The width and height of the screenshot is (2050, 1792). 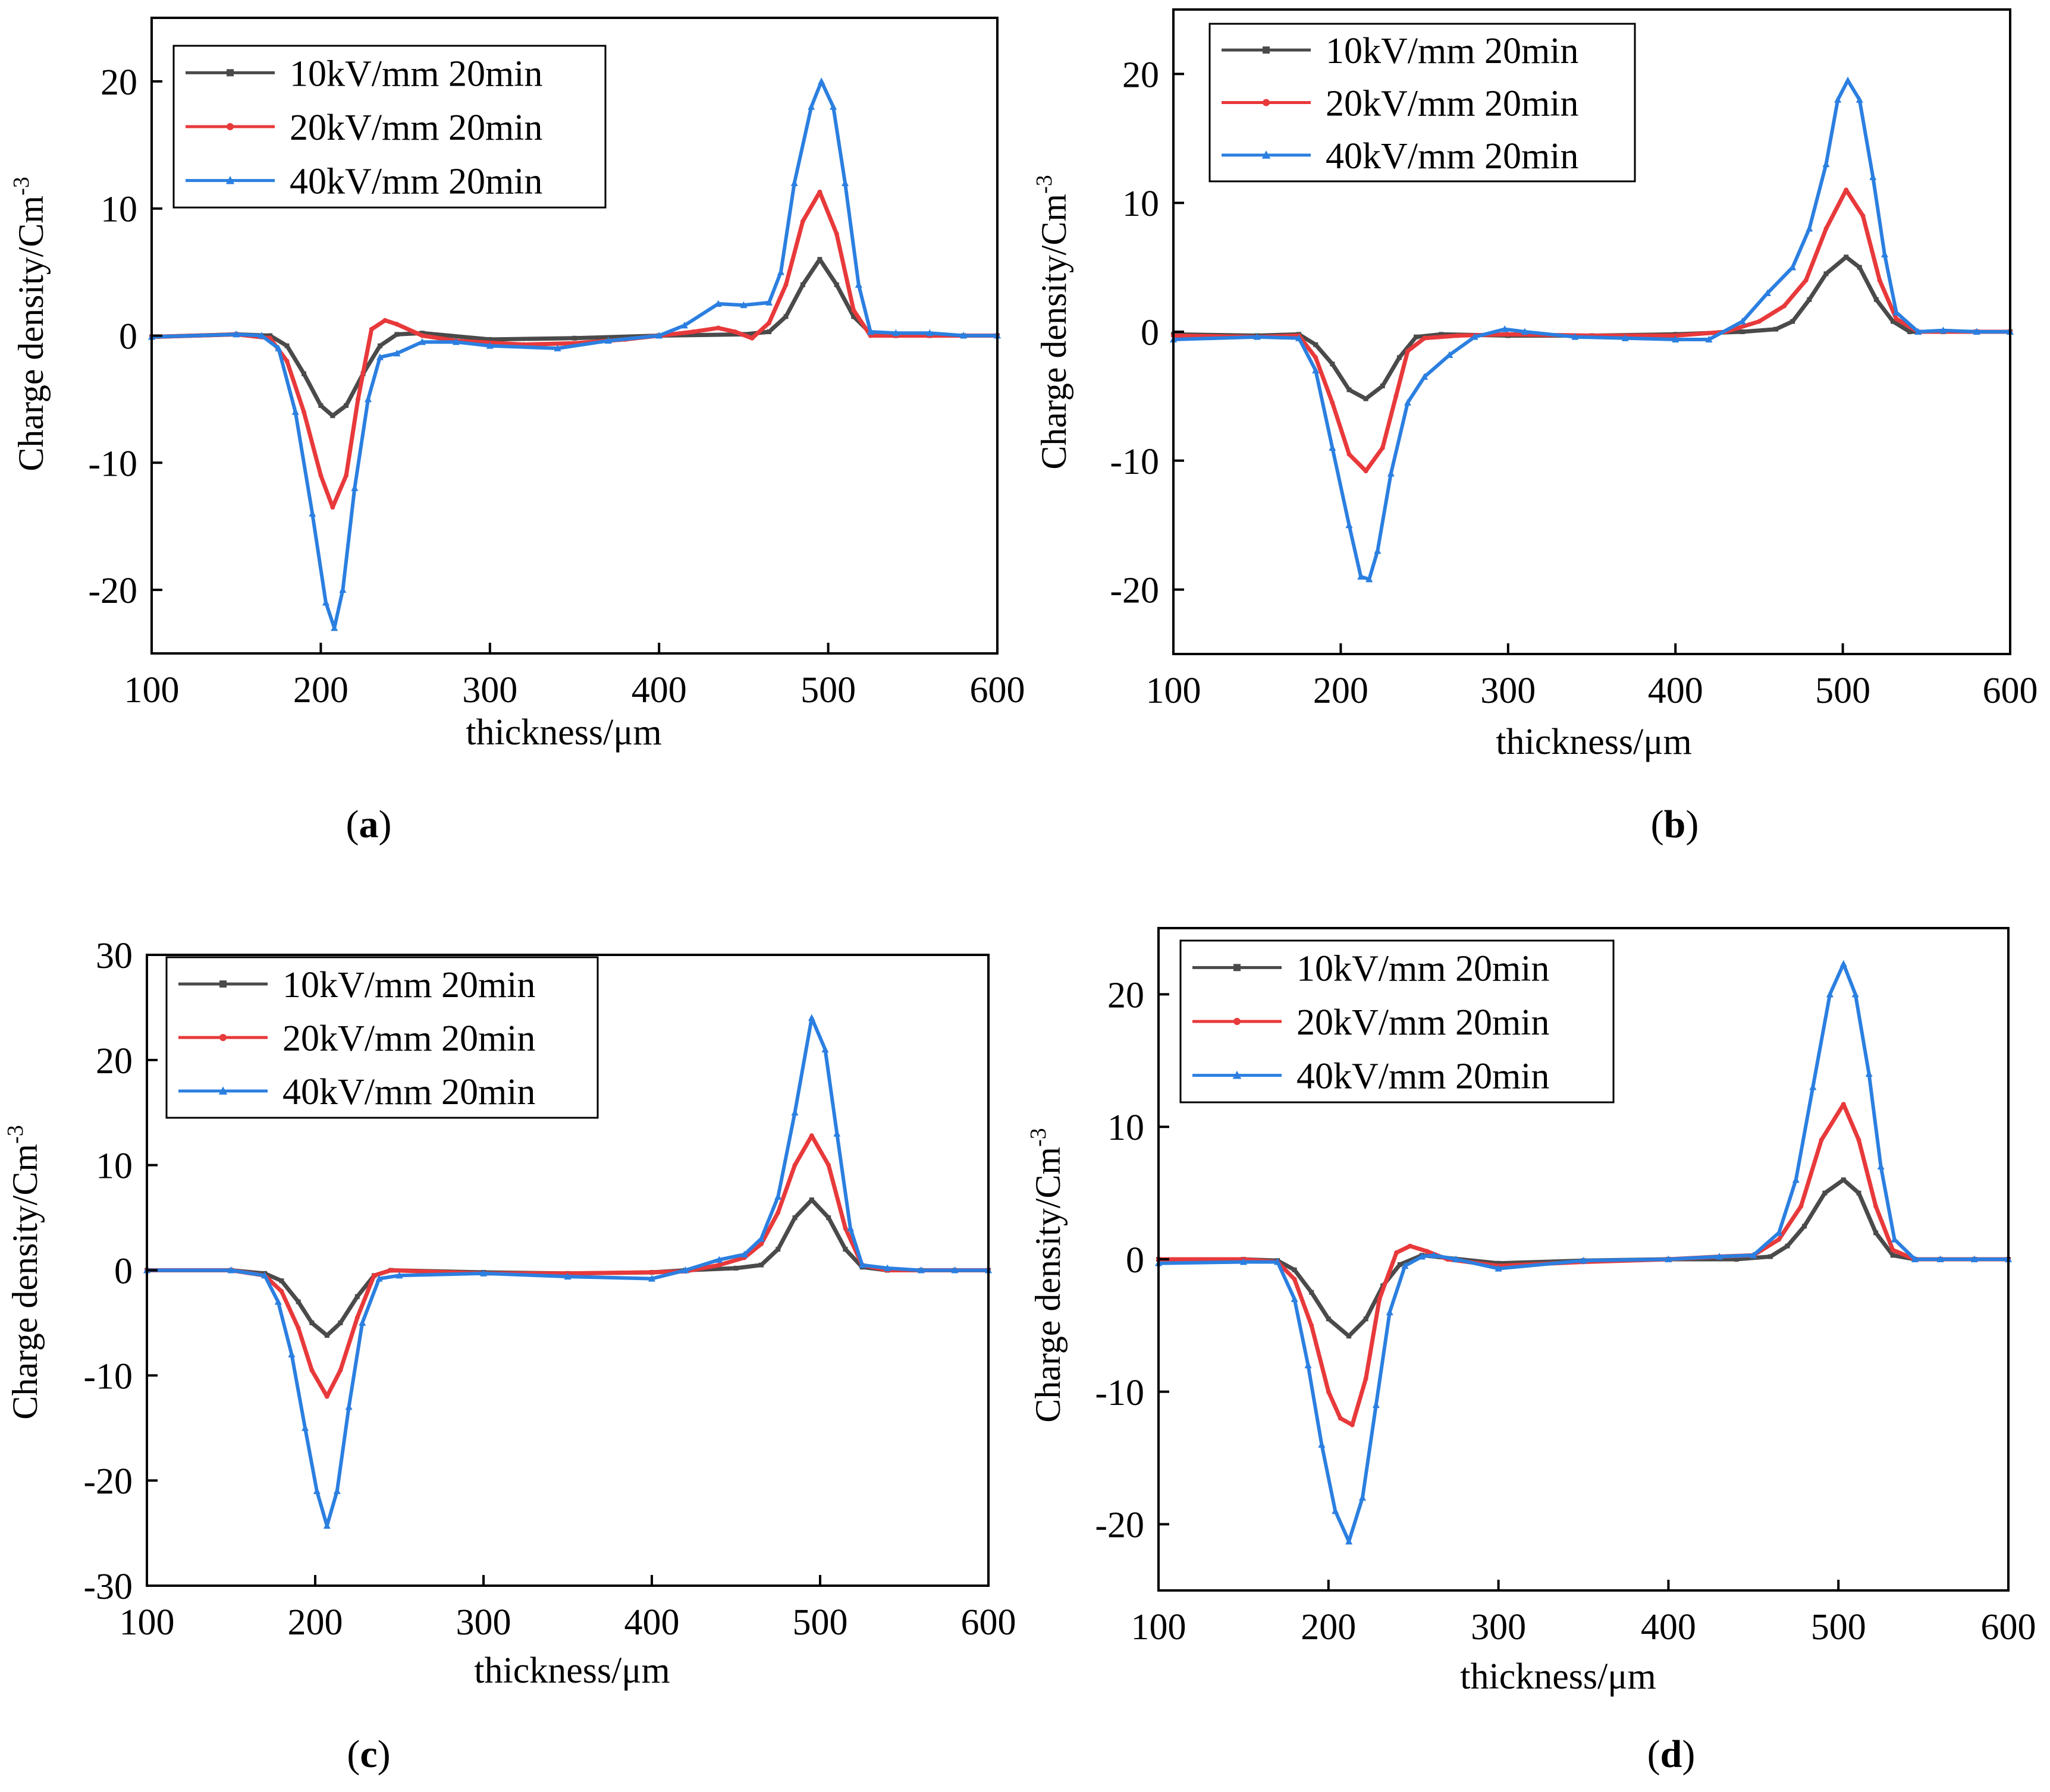 I want to click on x-tick-label-d: 100, so click(x=1158, y=1627).